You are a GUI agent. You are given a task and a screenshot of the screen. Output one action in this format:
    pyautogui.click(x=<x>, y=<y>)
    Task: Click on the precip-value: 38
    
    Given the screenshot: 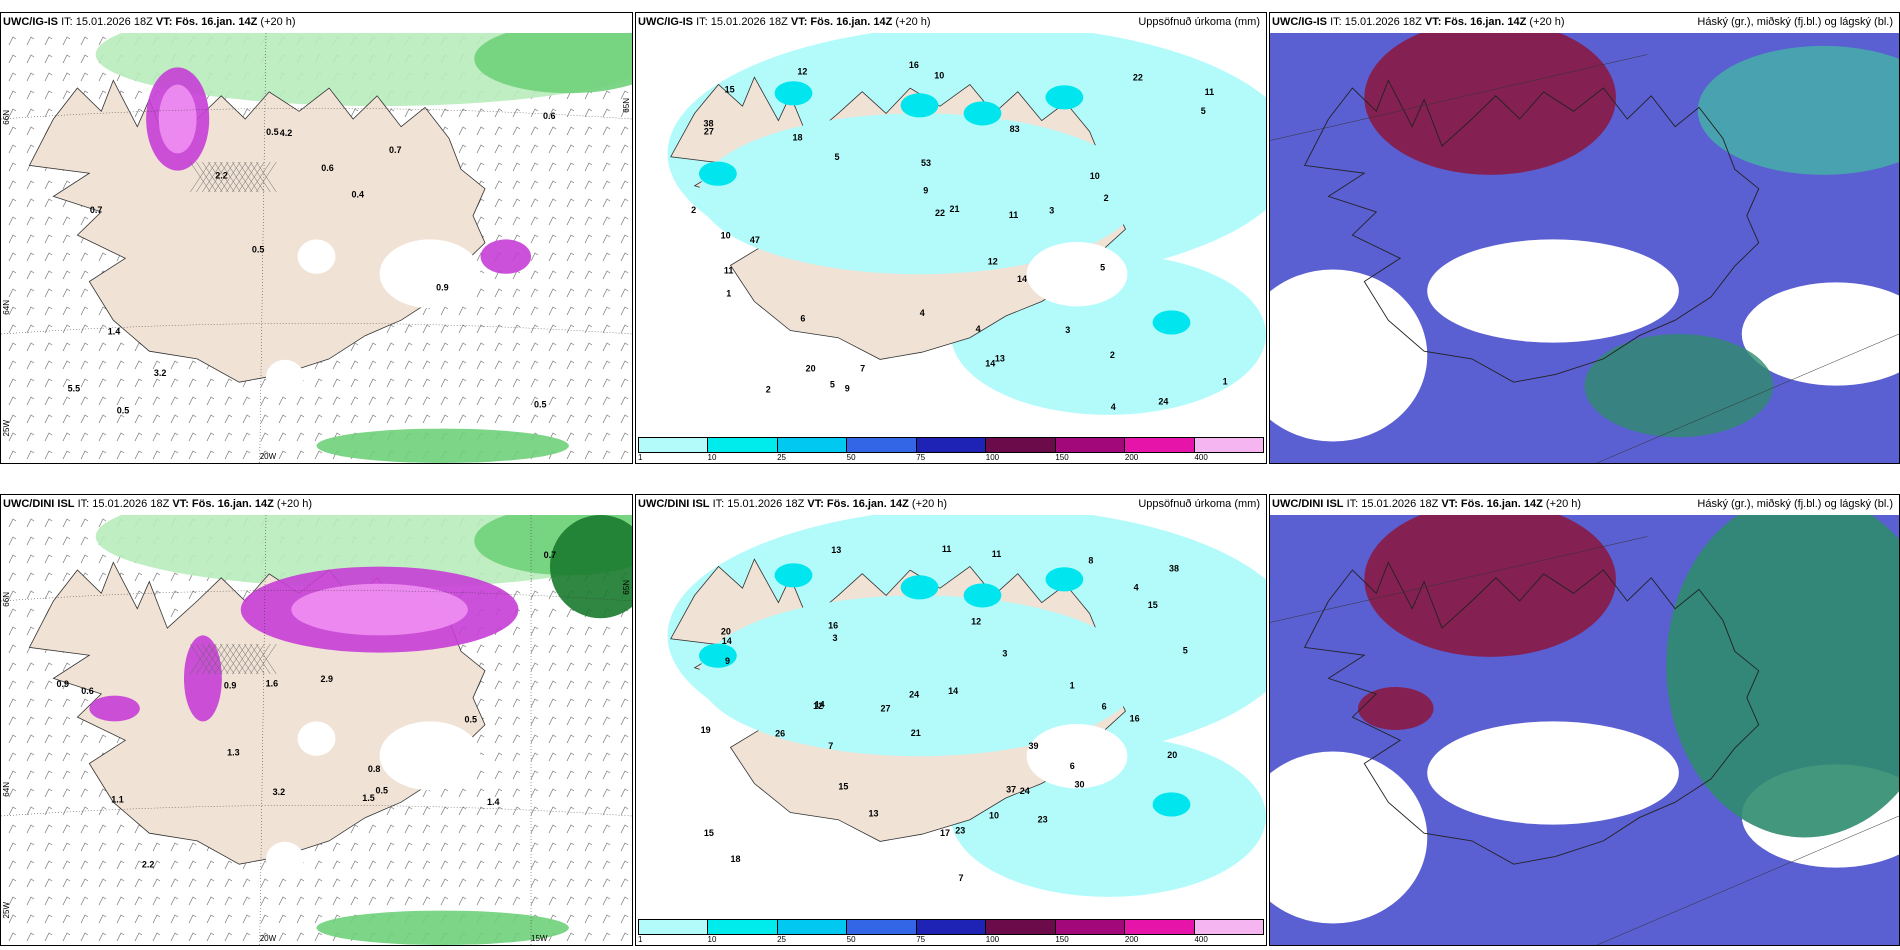 What is the action you would take?
    pyautogui.click(x=1174, y=569)
    